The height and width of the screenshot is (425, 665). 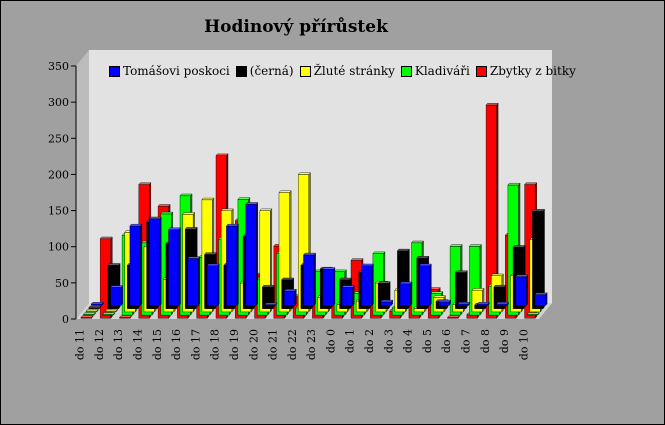 What do you see at coordinates (350, 341) in the screenshot?
I see `x-tick-label: do 1` at bounding box center [350, 341].